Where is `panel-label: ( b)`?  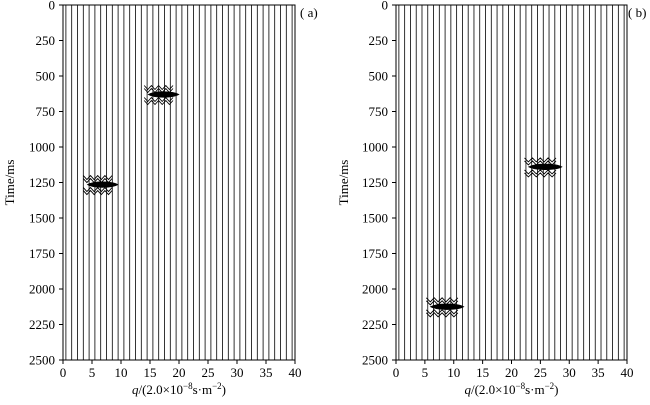
panel-label: ( b) is located at coordinates (637, 12).